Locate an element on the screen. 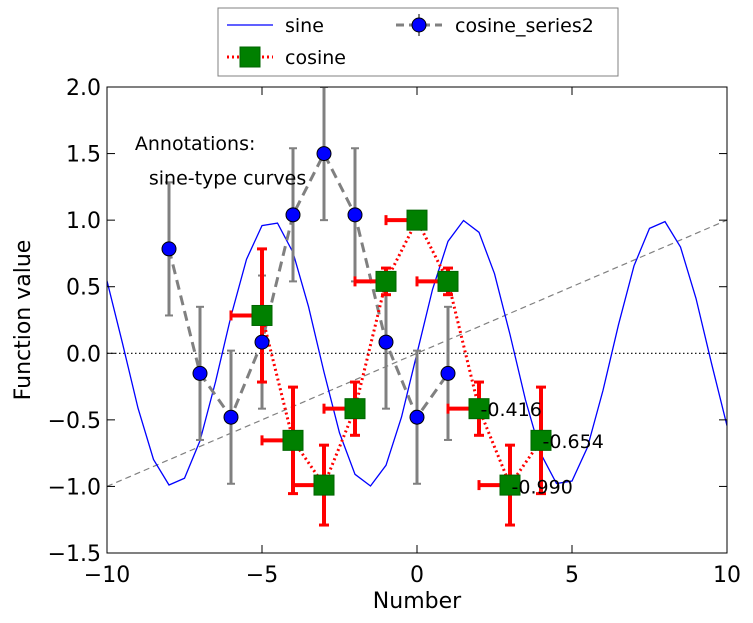 The image size is (753, 623). x-tick-label: −5 is located at coordinates (262, 575).